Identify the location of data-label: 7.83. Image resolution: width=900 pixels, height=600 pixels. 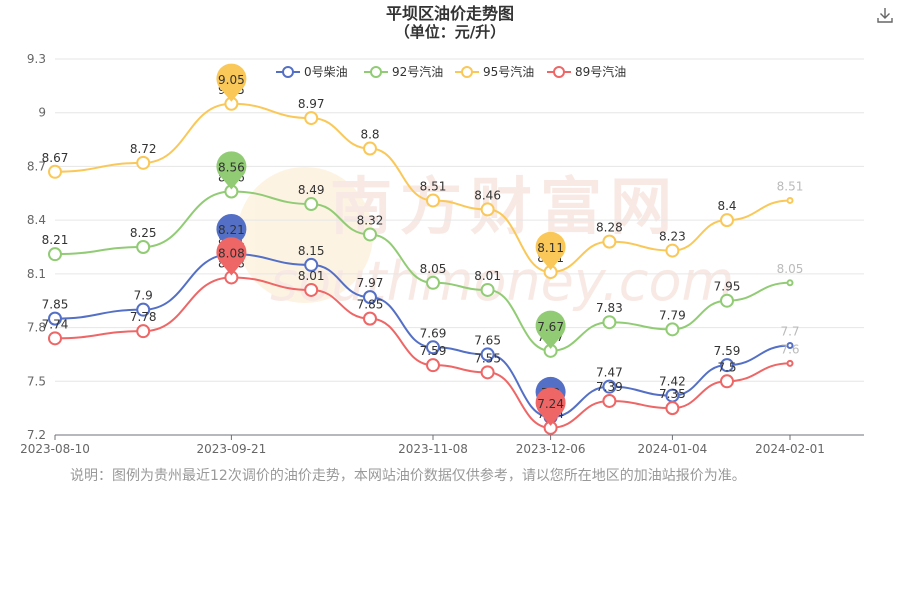
(609, 308).